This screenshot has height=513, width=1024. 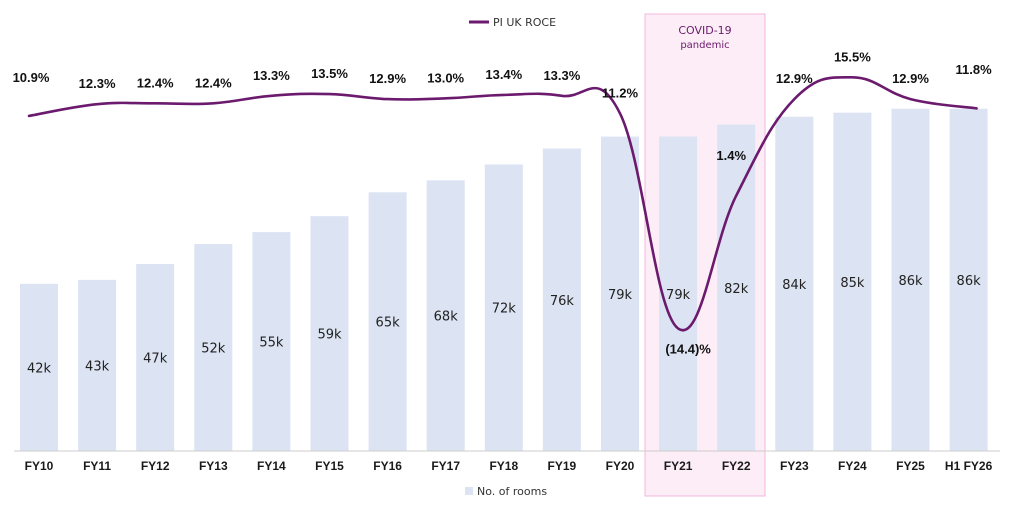 I want to click on bar-fy16, so click(x=387, y=322).